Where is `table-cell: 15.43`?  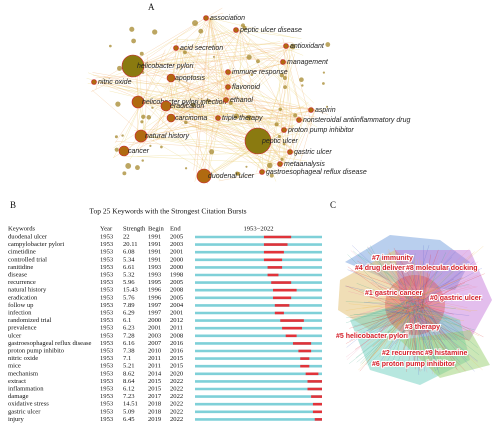 table-cell: 15.43 is located at coordinates (131, 290).